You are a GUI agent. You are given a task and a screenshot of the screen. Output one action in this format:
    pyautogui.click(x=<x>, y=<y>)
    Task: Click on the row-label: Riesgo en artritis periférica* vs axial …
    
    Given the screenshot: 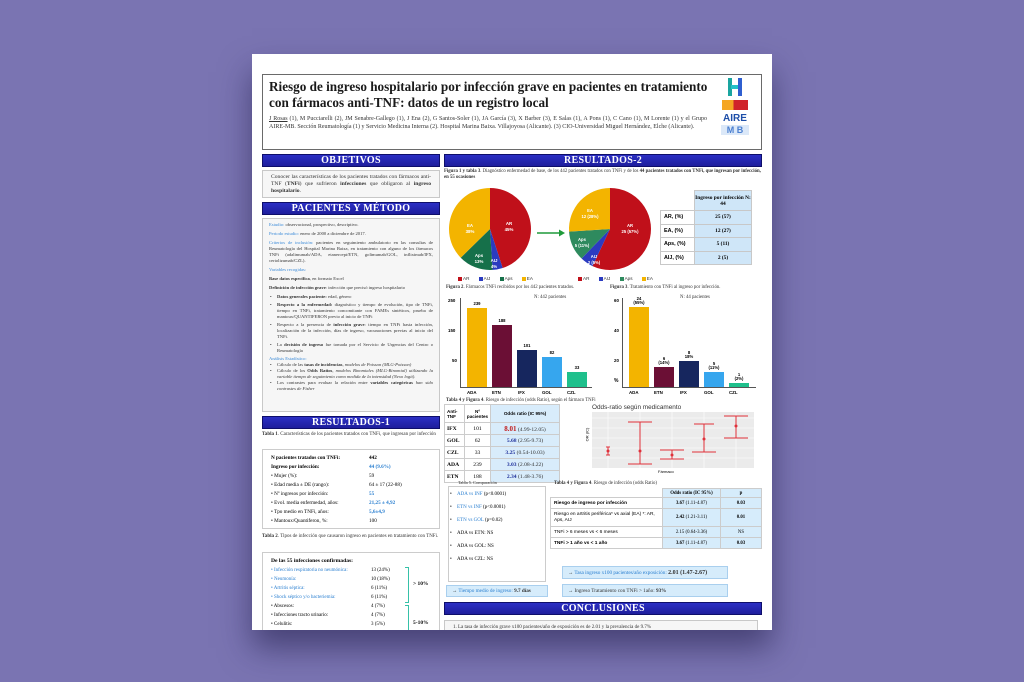 What is the action you would take?
    pyautogui.click(x=606, y=517)
    